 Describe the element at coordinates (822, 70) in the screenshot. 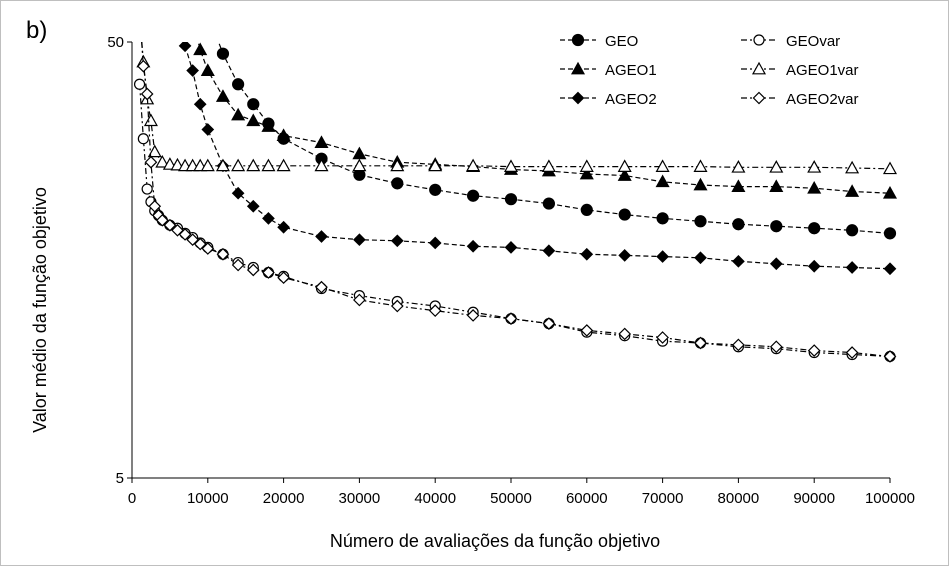

I see `legend-label-ageo1var: AGEO1var` at that location.